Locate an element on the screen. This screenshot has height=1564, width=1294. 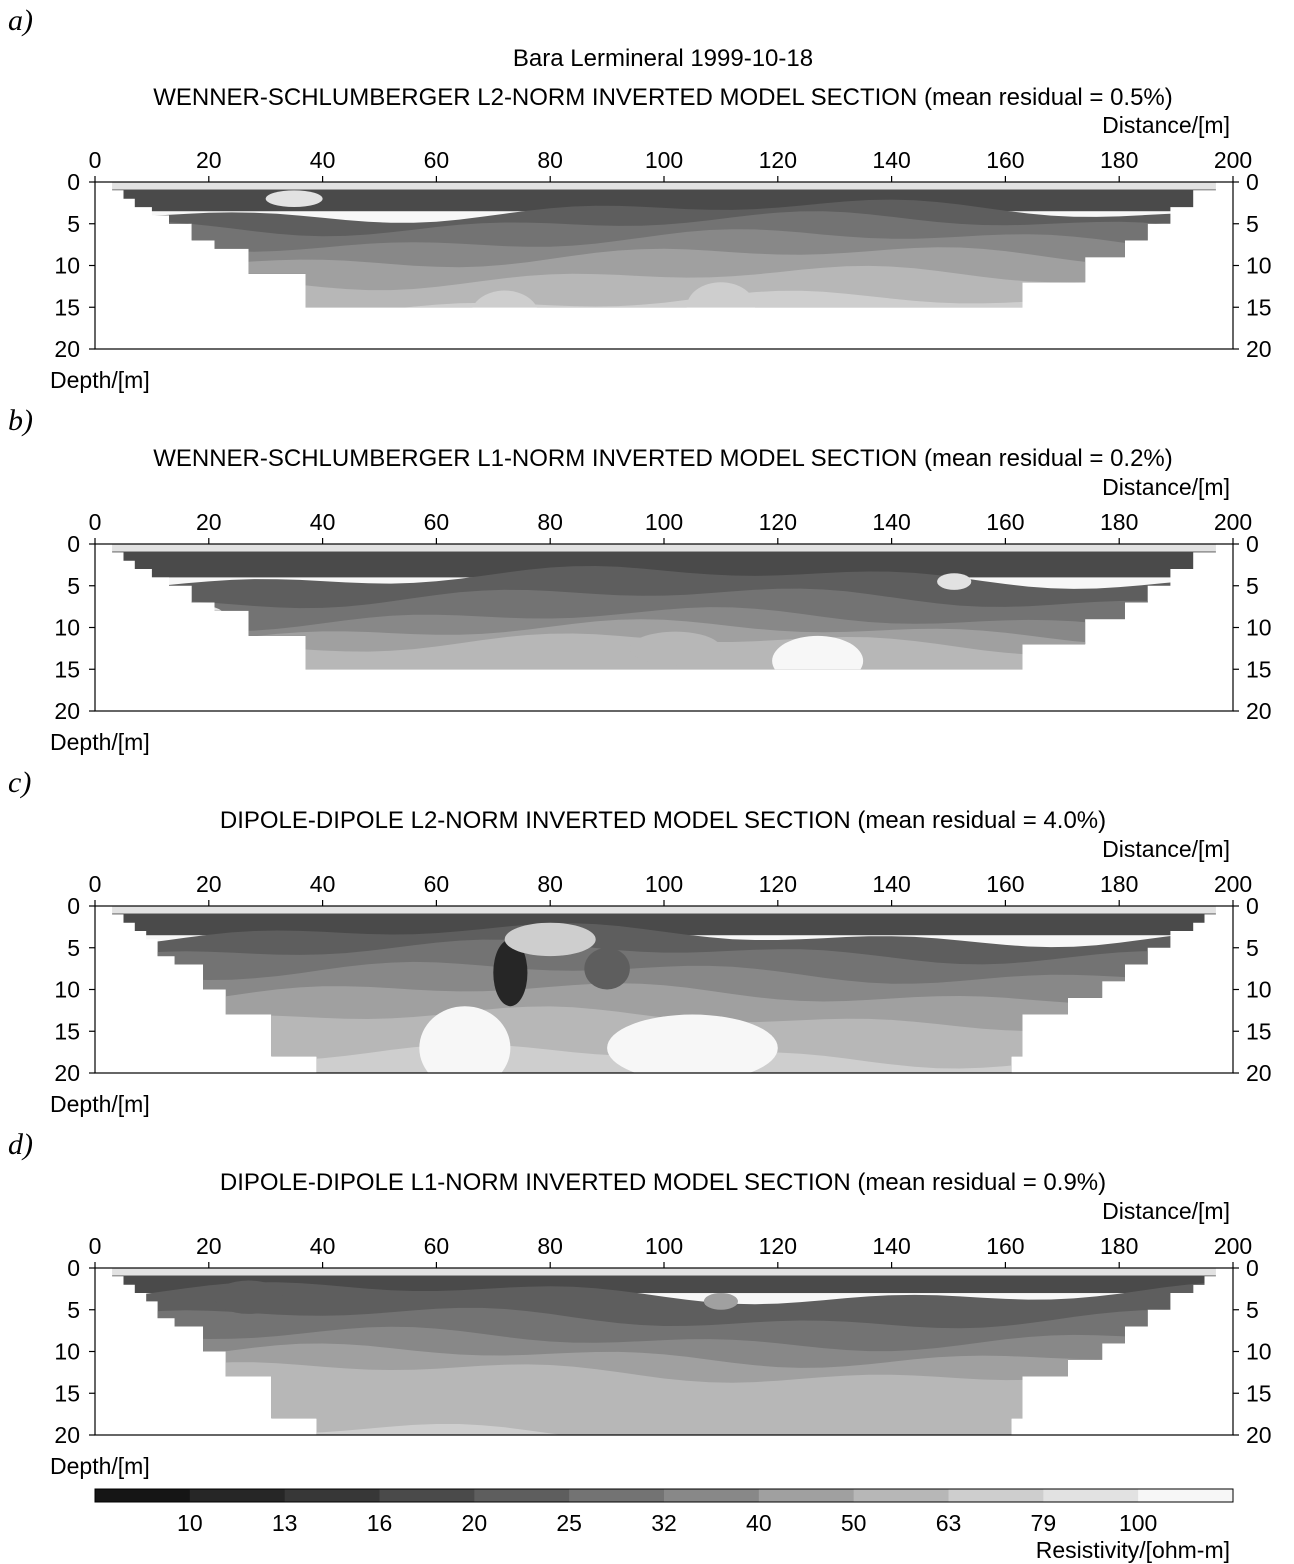
colorbar-tick-label: 16 is located at coordinates (380, 1523).